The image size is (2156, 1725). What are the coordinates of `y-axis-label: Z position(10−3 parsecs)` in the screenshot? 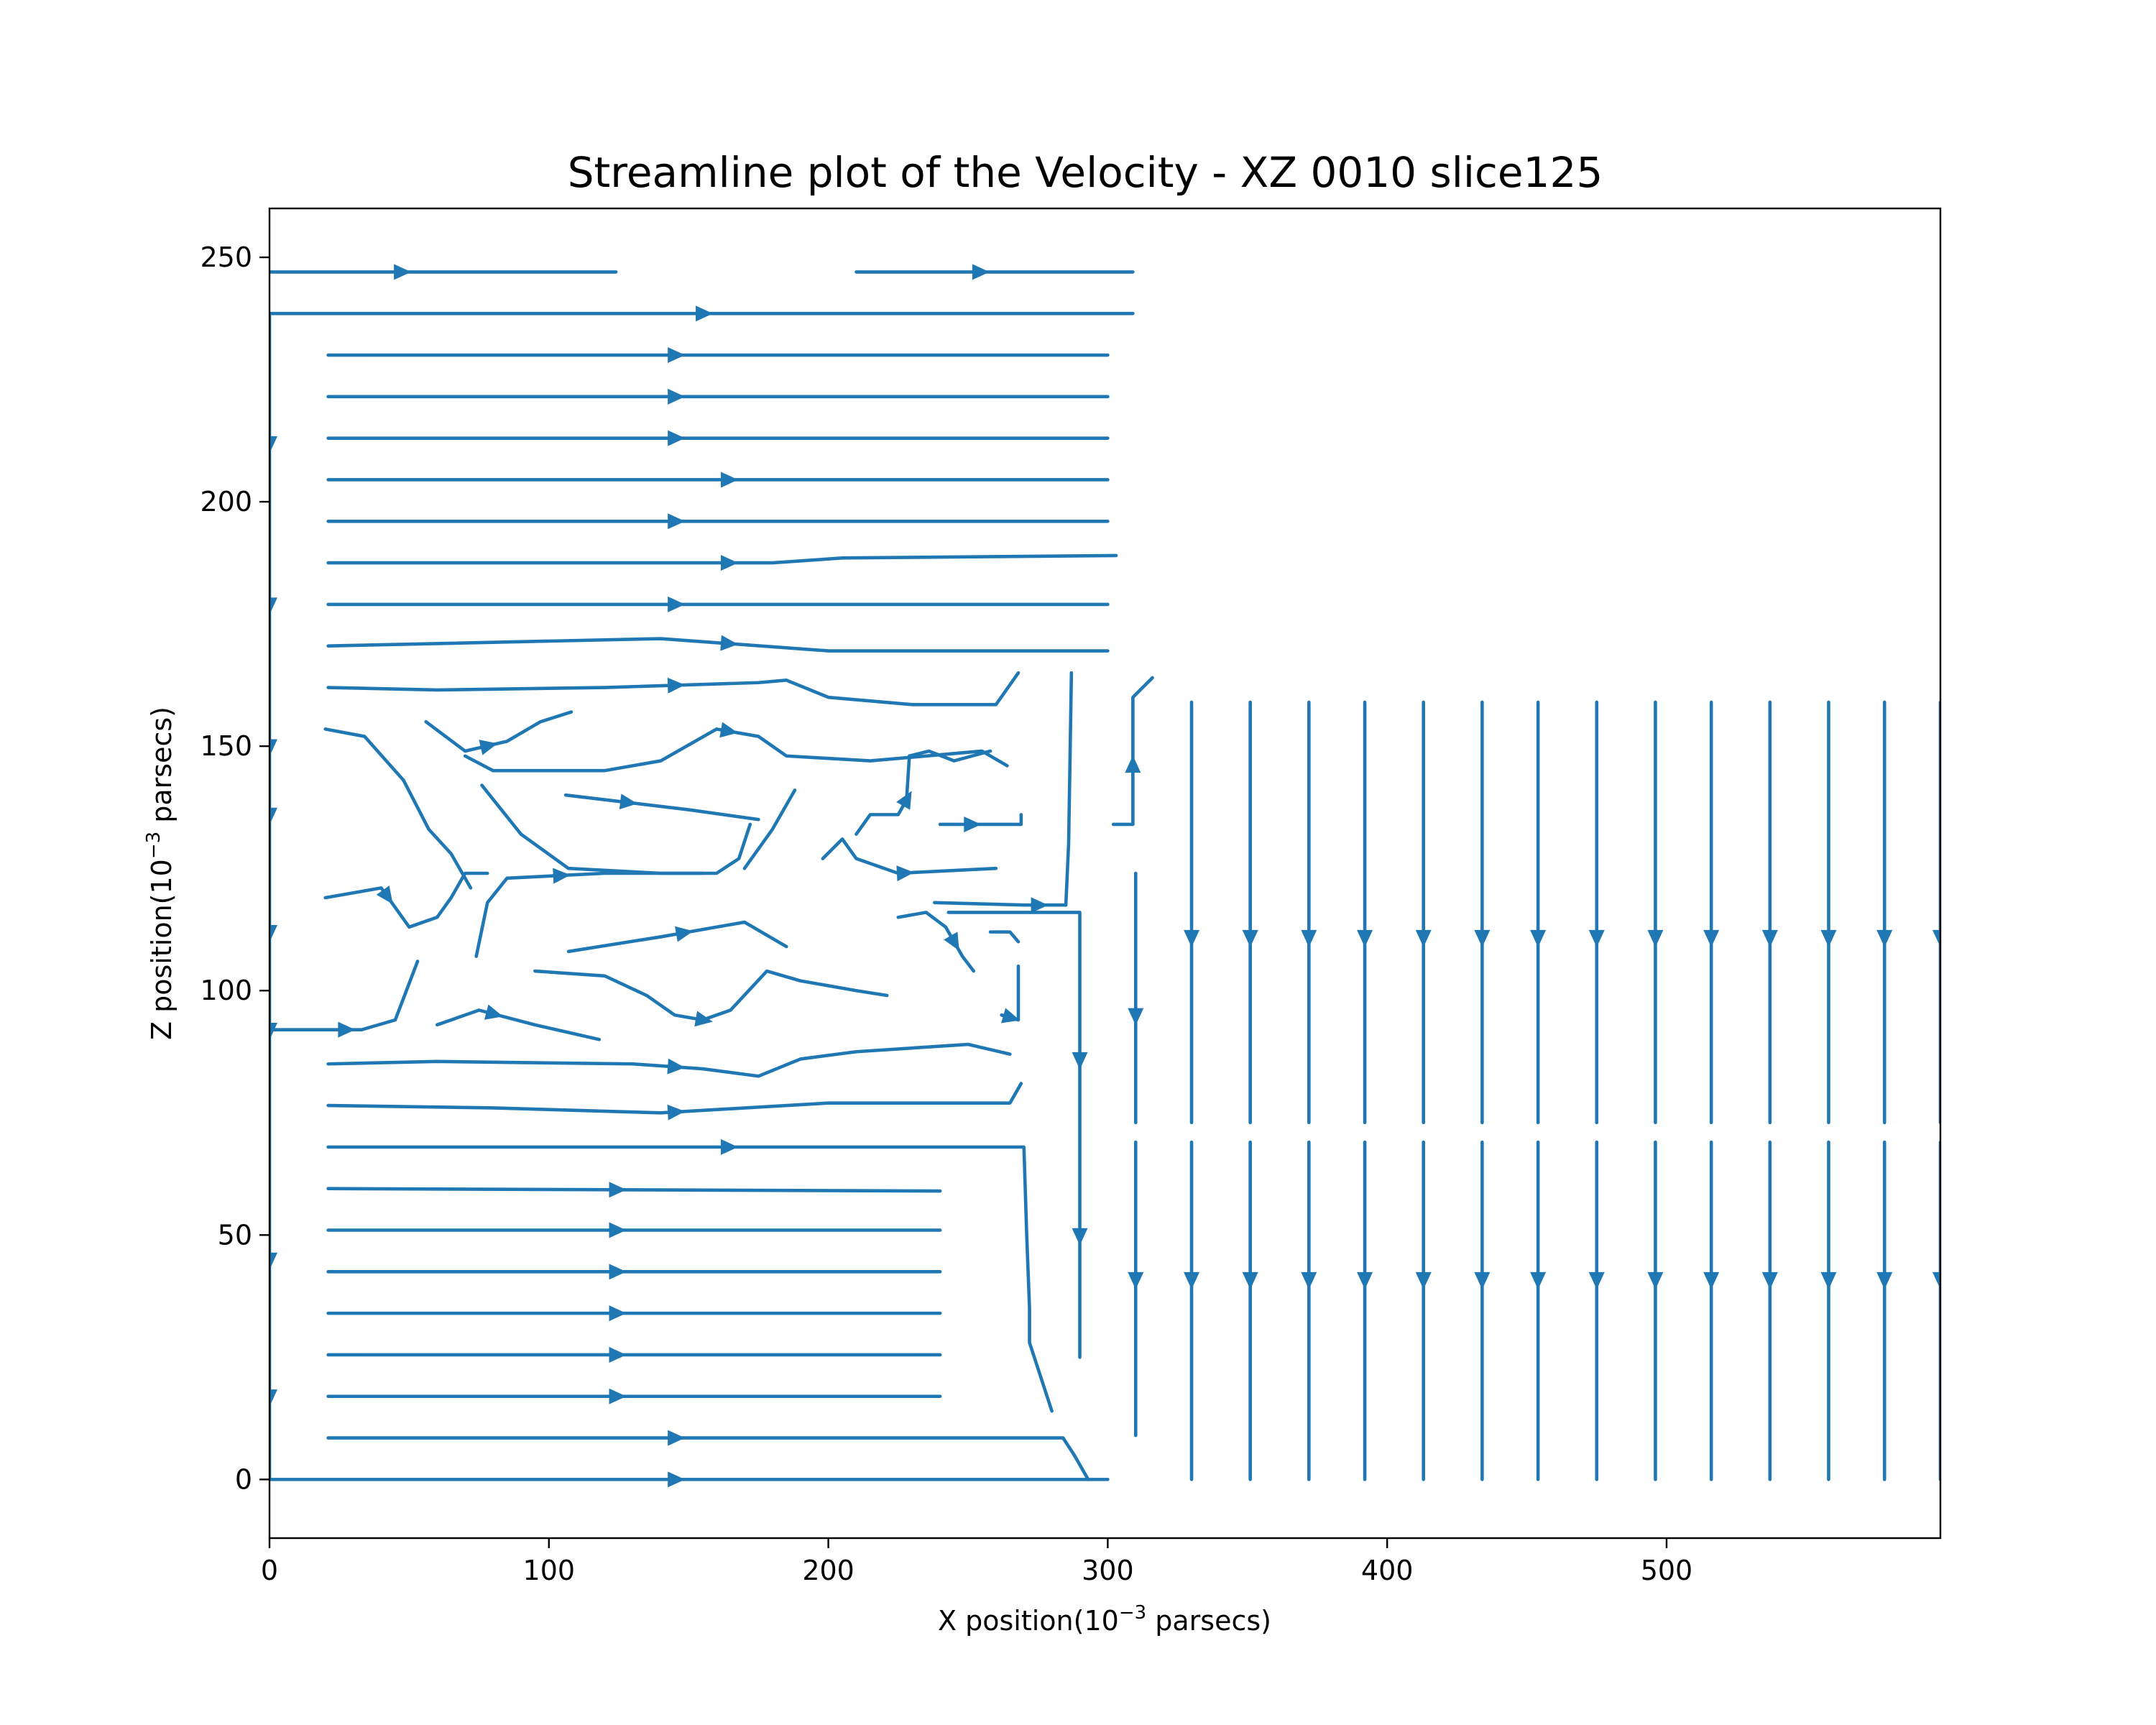 It's located at (160, 873).